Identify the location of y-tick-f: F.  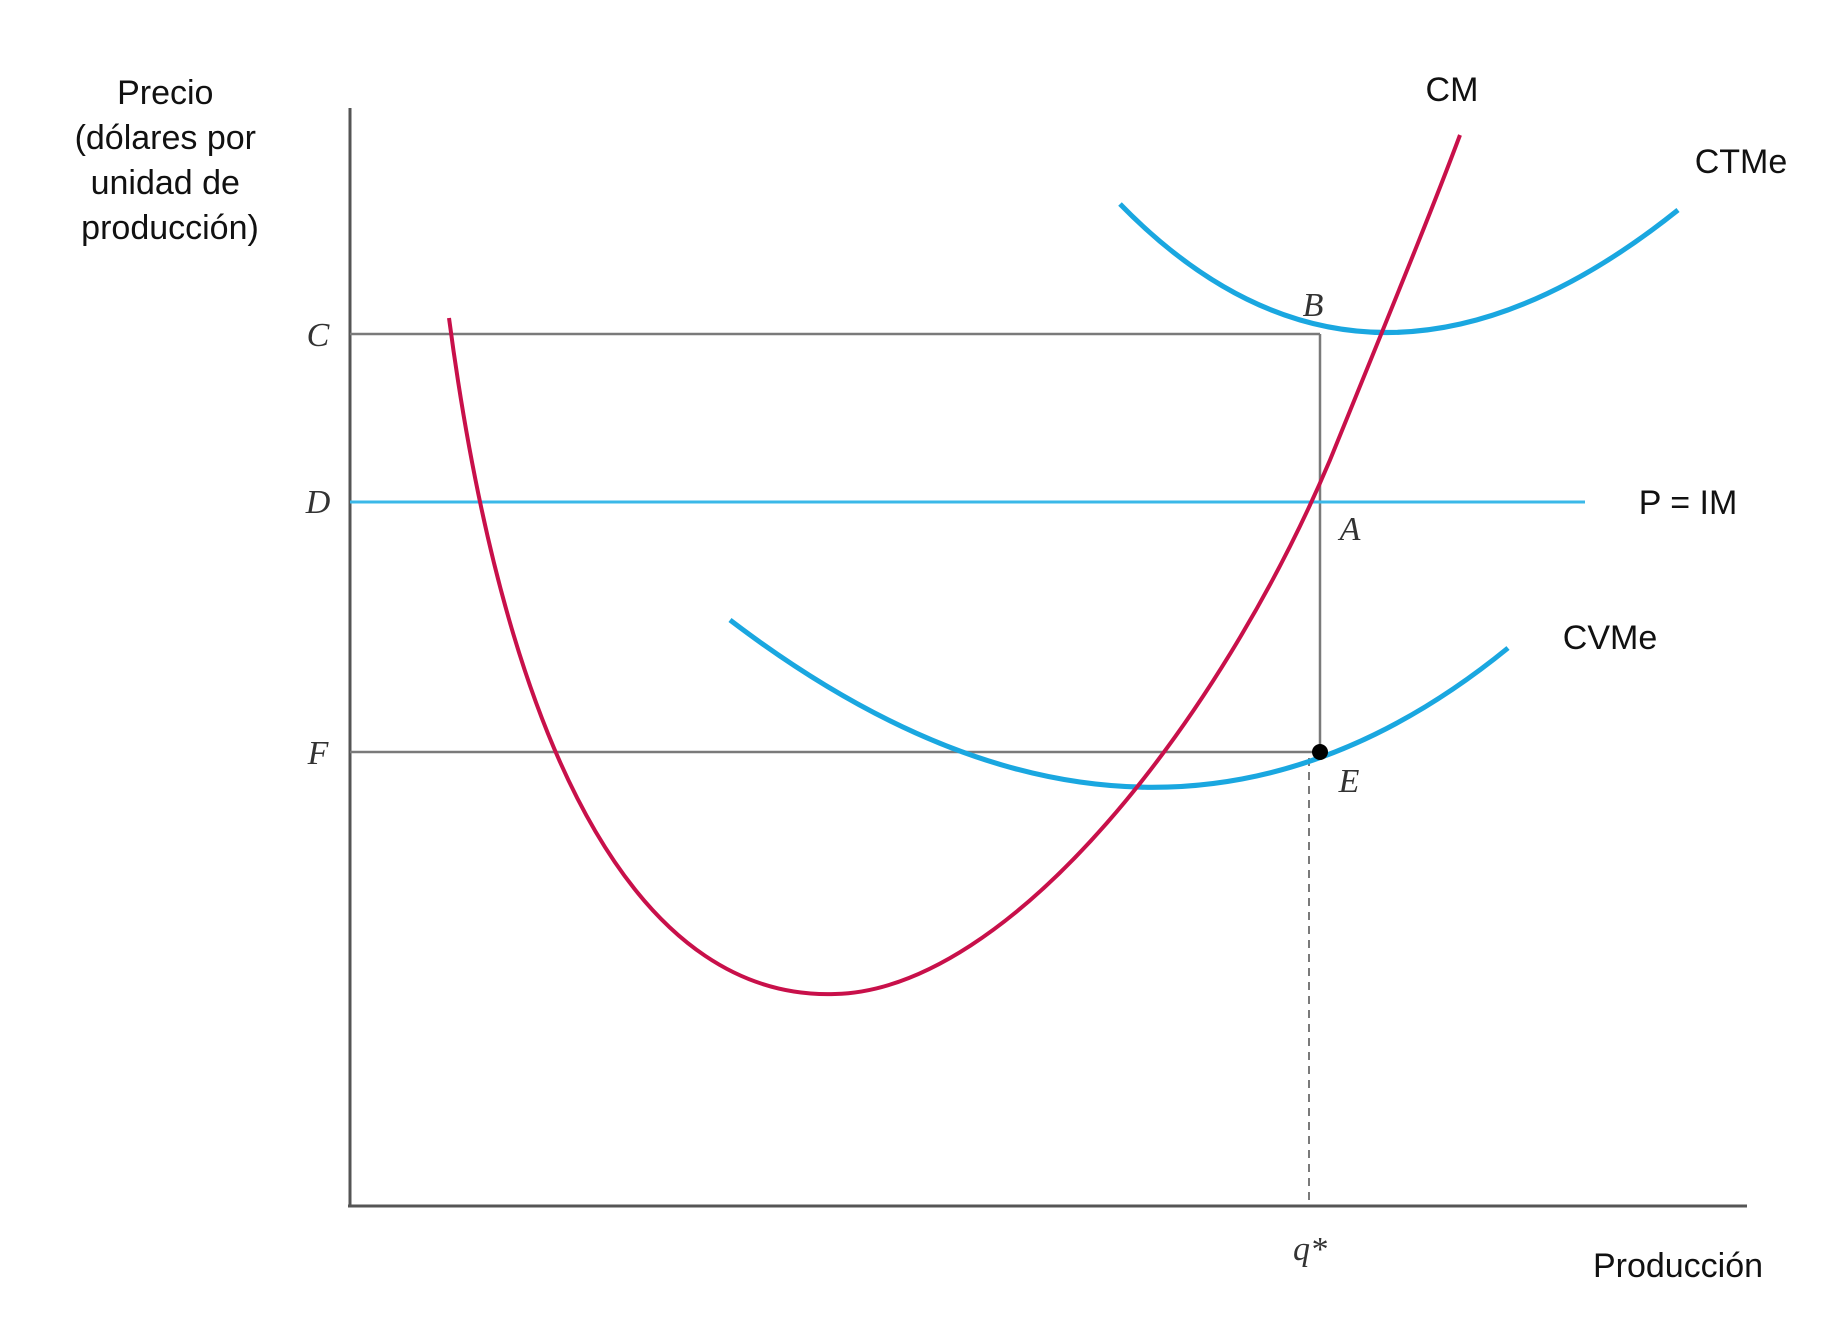
(318, 753).